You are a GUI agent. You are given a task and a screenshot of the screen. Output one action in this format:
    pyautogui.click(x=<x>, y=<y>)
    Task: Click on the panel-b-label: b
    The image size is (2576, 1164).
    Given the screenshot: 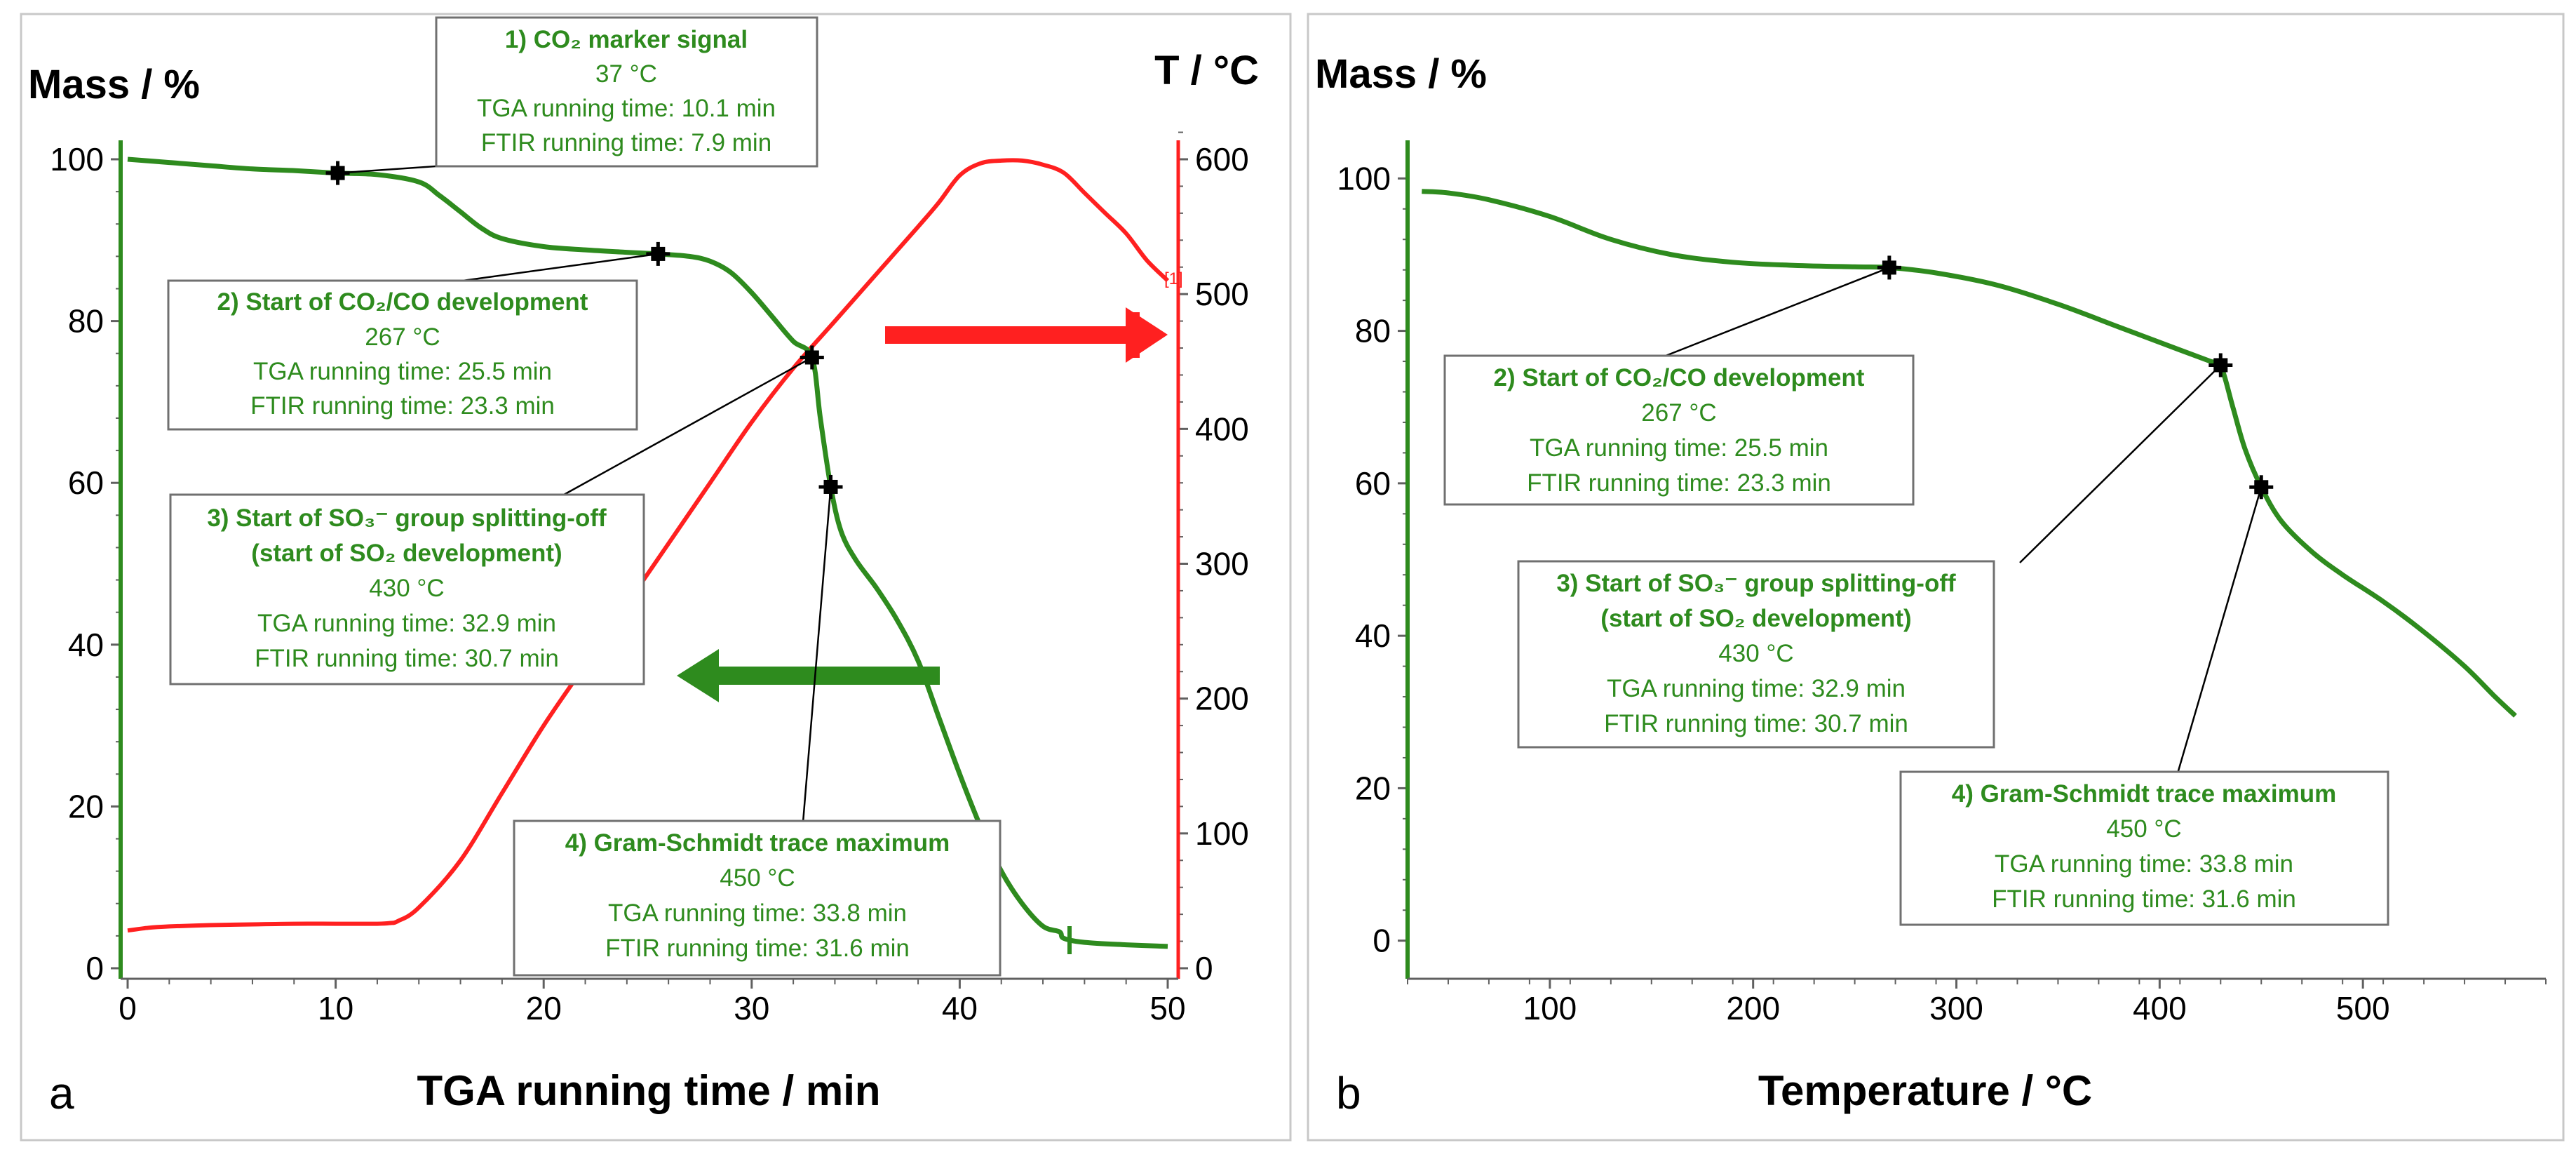 What is the action you would take?
    pyautogui.click(x=1348, y=1093)
    